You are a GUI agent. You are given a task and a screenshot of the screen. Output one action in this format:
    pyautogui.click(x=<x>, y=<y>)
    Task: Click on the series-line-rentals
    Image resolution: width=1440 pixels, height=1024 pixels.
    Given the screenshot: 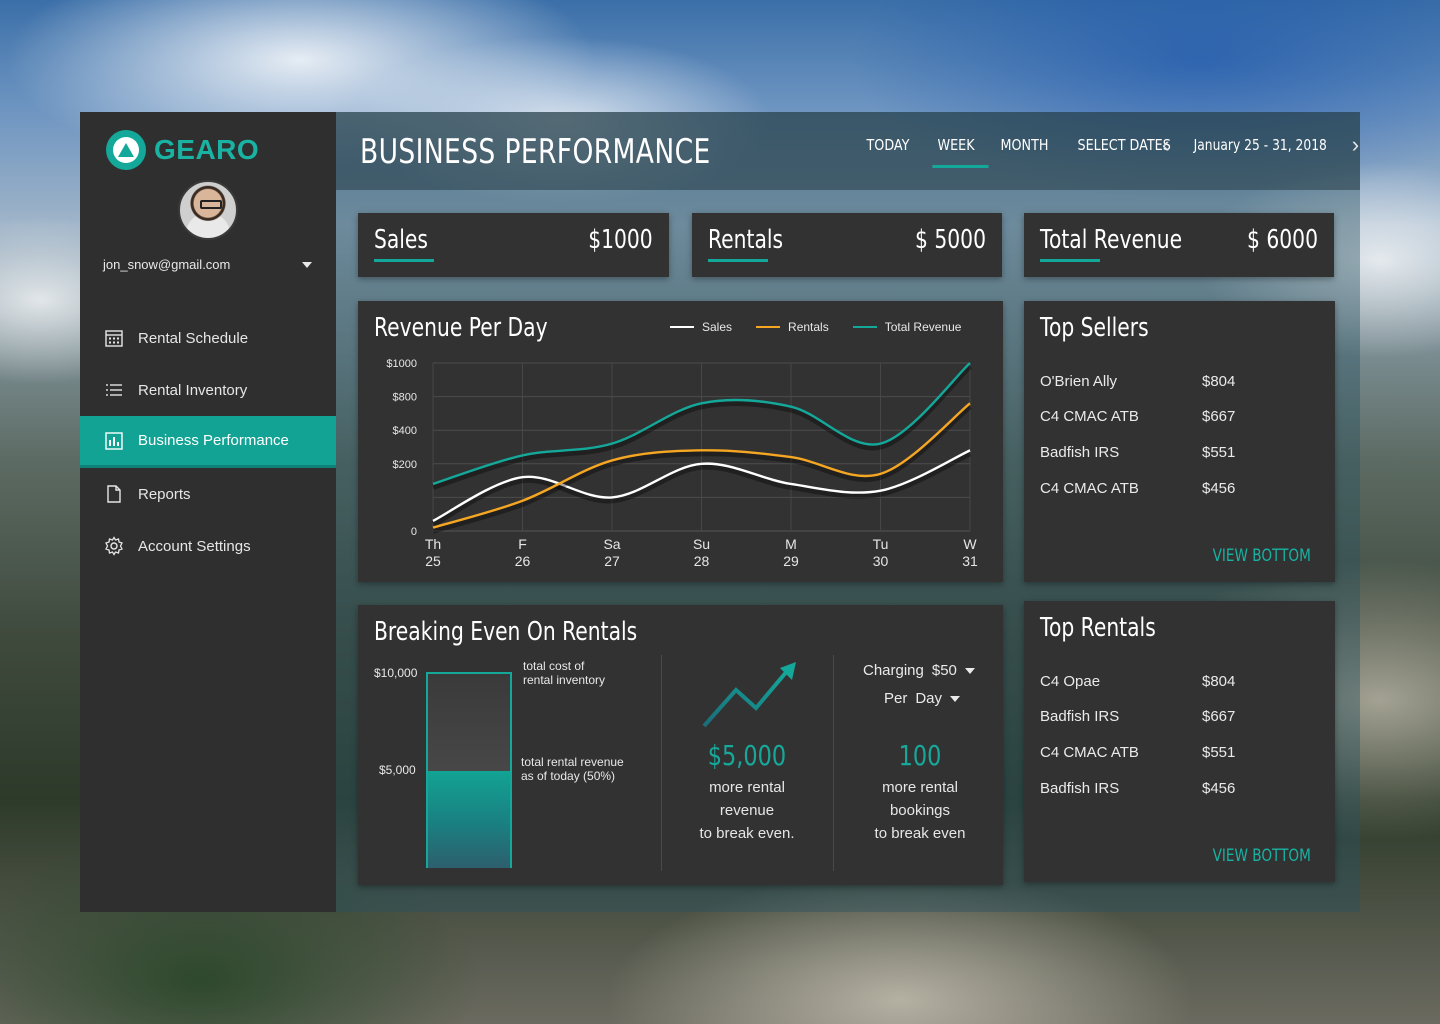 What is the action you would take?
    pyautogui.click(x=701, y=465)
    